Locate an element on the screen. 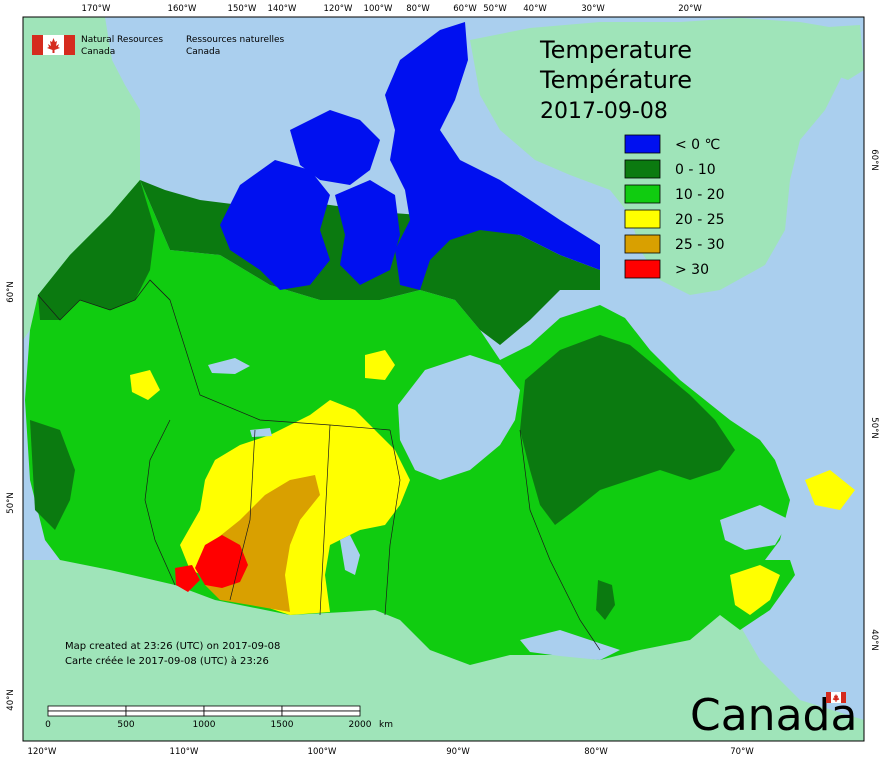  lat-label-left: 40°N is located at coordinates (11, 699).